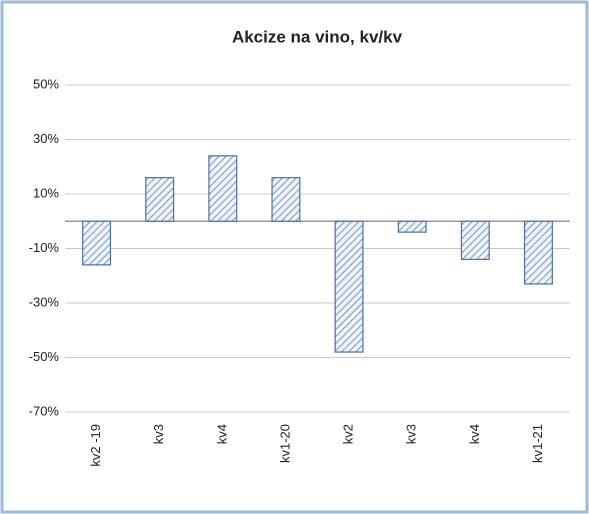 The width and height of the screenshot is (589, 514). I want to click on y-tick-label: -50%, so click(44, 356).